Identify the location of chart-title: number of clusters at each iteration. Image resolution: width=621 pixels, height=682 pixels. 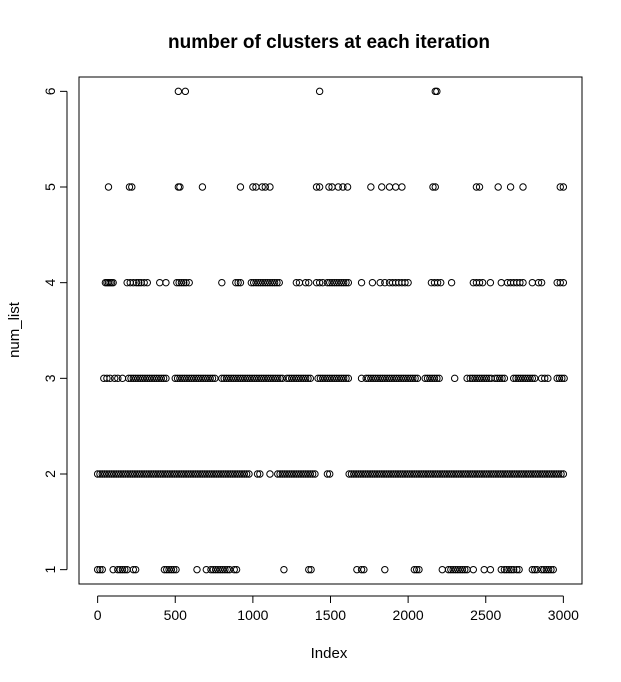
(329, 42).